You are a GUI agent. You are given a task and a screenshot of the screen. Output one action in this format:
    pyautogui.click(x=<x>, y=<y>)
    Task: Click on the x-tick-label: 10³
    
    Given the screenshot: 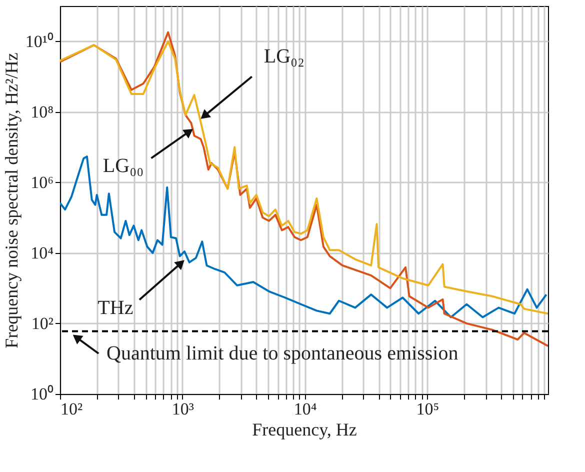 What is the action you would take?
    pyautogui.click(x=183, y=409)
    